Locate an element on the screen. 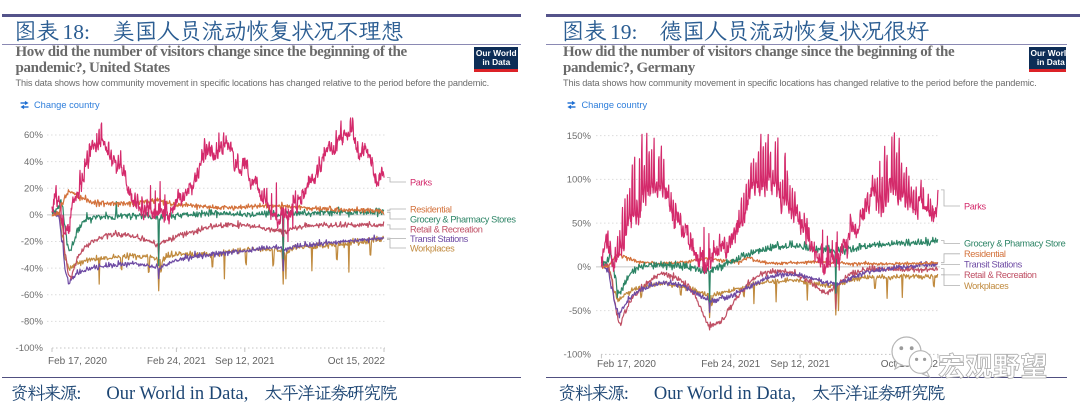  svg-text: -50% is located at coordinates (580, 311).